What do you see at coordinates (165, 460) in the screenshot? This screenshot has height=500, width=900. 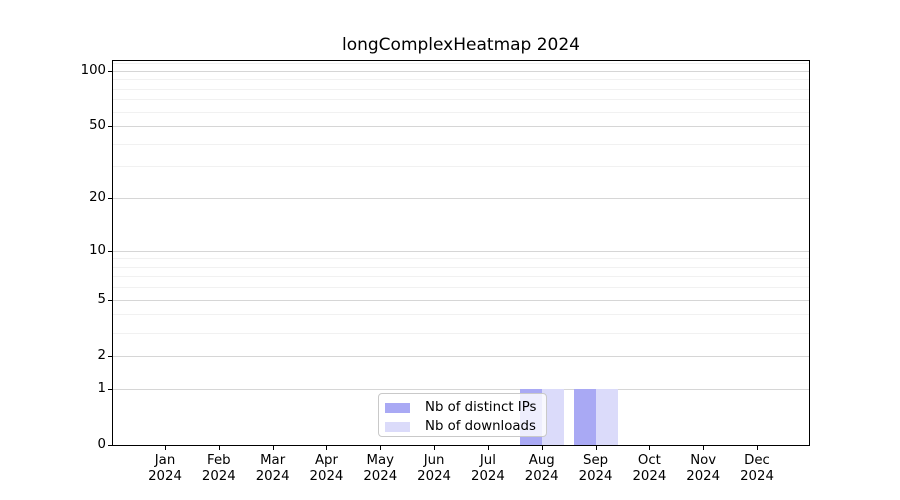 I see `x-tick-label-month: Jan` at bounding box center [165, 460].